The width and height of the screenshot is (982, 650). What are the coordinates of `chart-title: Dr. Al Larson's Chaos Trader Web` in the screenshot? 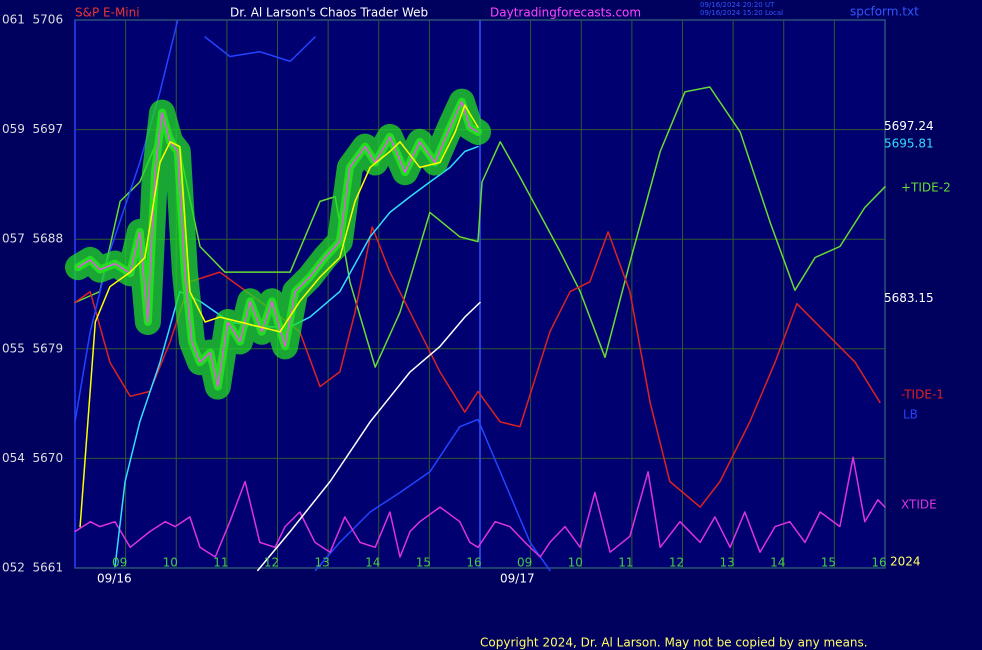 It's located at (329, 13).